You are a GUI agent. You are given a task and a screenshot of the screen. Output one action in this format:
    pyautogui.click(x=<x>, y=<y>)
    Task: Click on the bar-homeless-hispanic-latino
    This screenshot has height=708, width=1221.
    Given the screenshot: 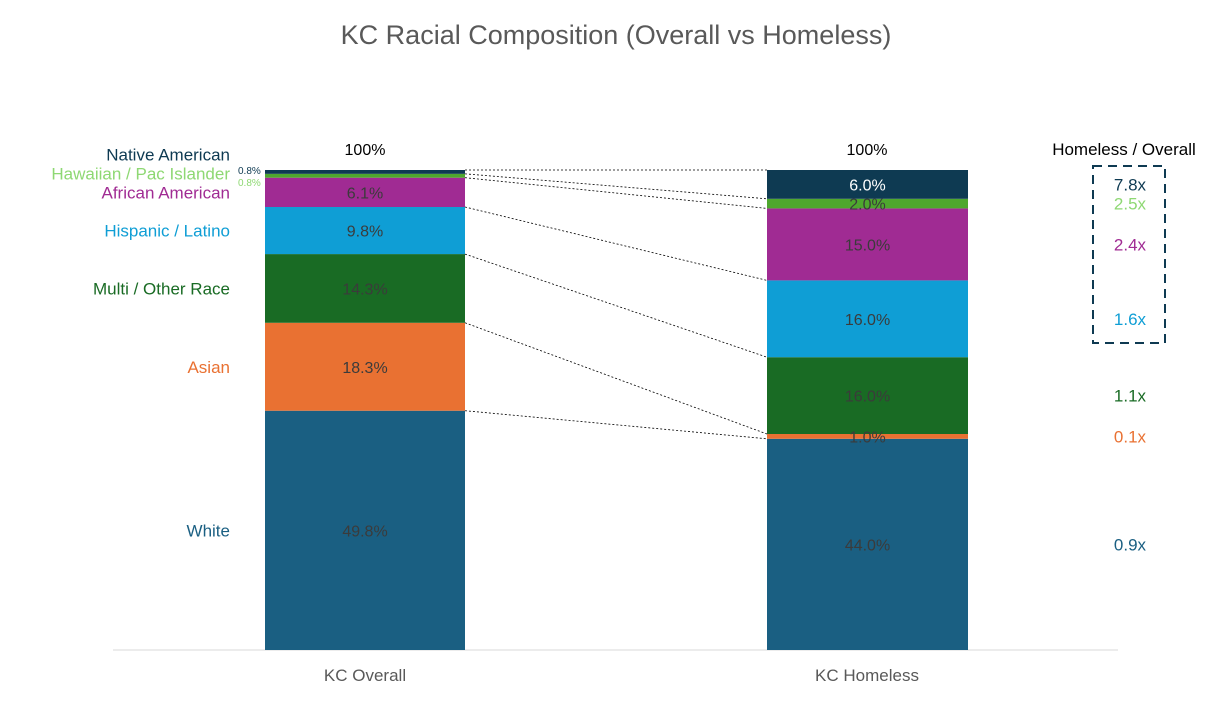 What is the action you would take?
    pyautogui.click(x=867, y=319)
    